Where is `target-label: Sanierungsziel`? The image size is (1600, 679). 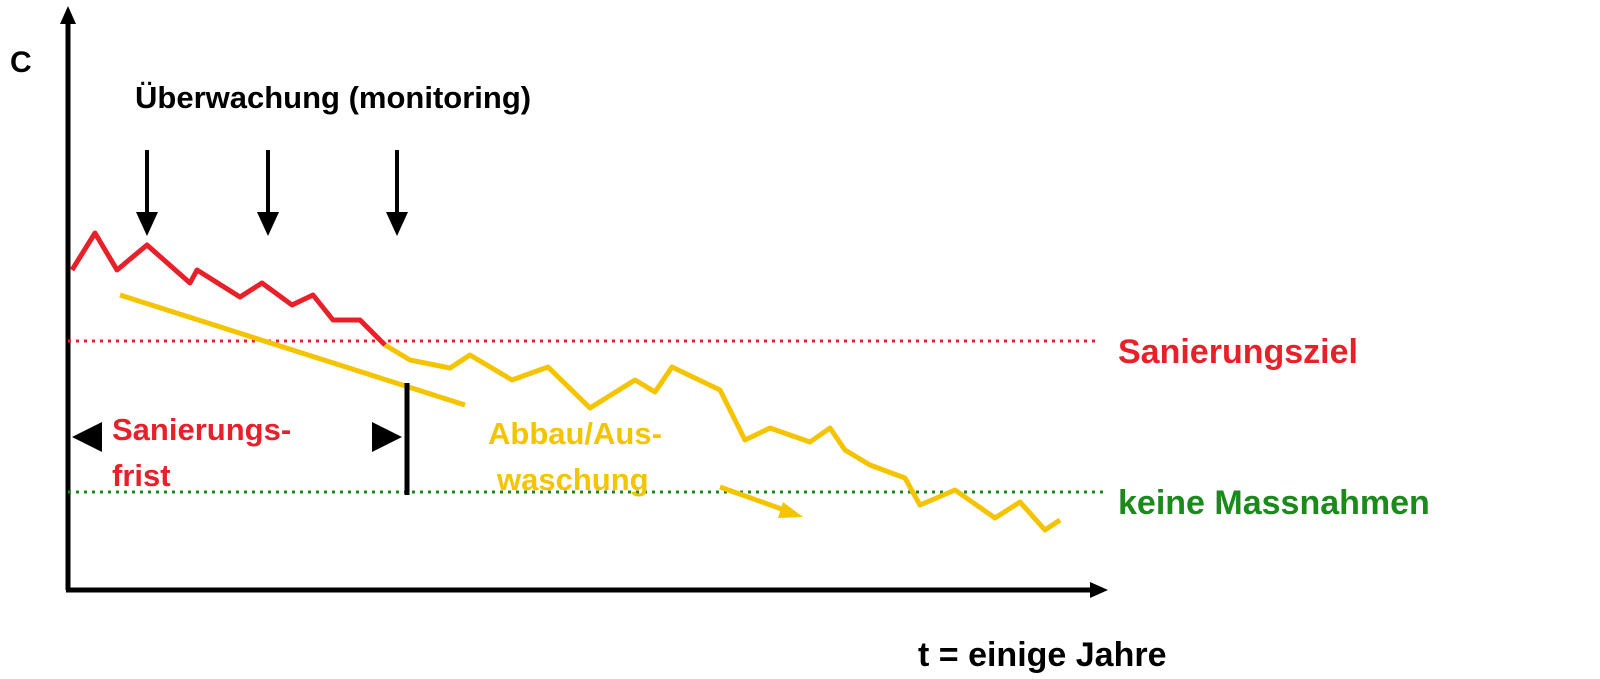
target-label: Sanierungsziel is located at coordinates (1238, 352).